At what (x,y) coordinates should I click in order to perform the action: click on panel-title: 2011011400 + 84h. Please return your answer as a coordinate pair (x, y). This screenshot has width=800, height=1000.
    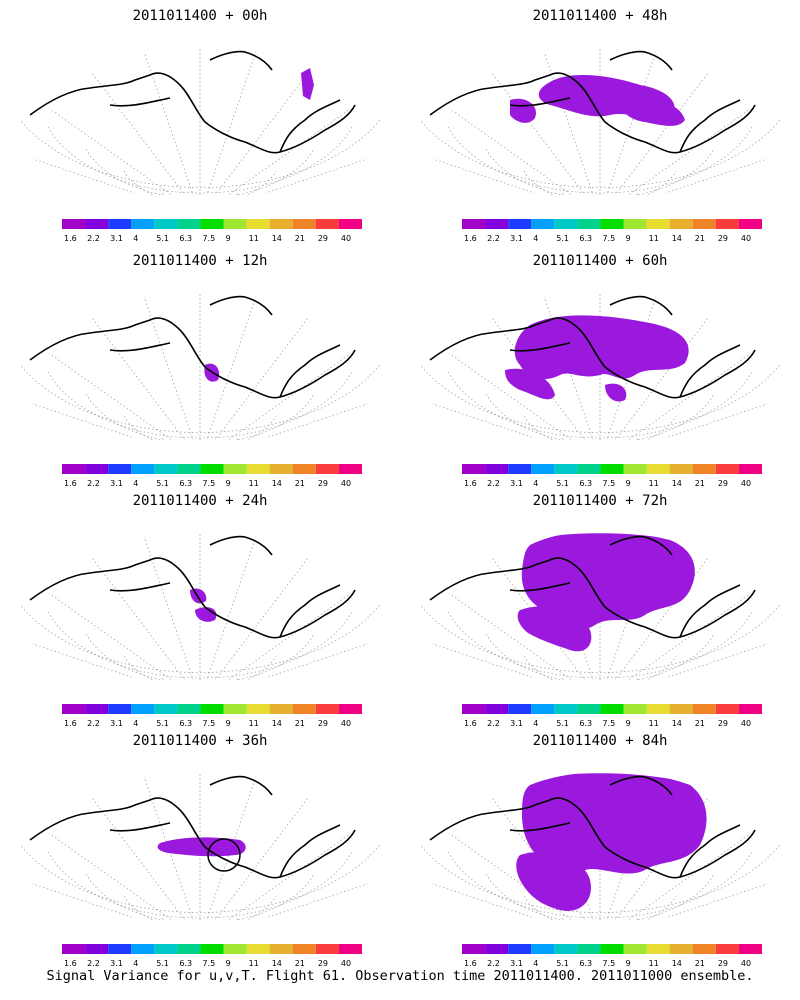
    Looking at the image, I should click on (600, 741).